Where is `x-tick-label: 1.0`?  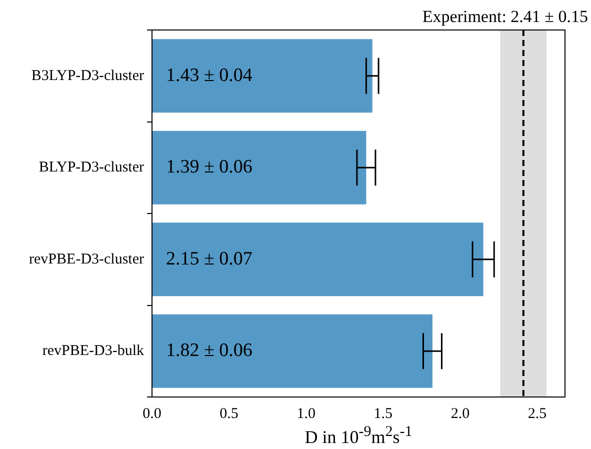 x-tick-label: 1.0 is located at coordinates (306, 414).